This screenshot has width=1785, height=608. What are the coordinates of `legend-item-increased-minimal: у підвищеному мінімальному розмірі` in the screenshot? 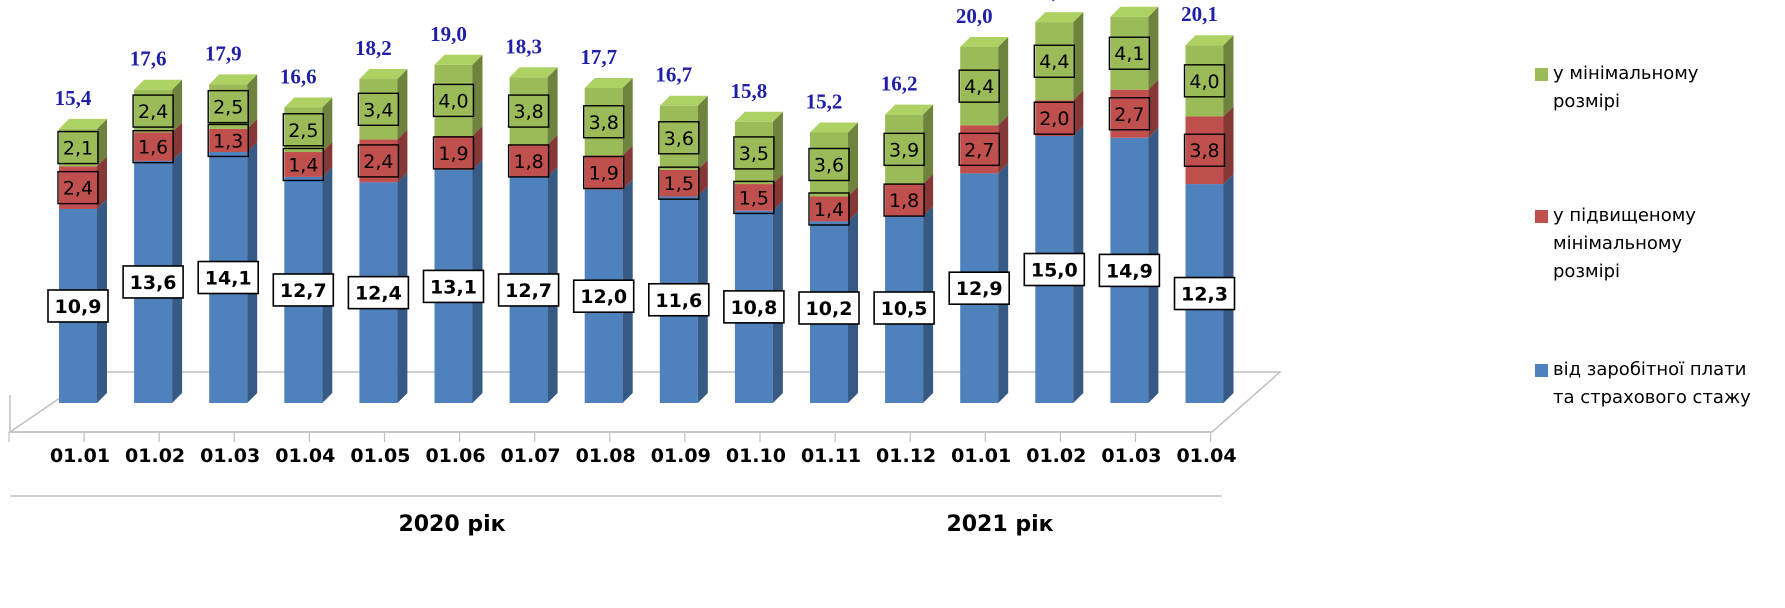 It's located at (1657, 244).